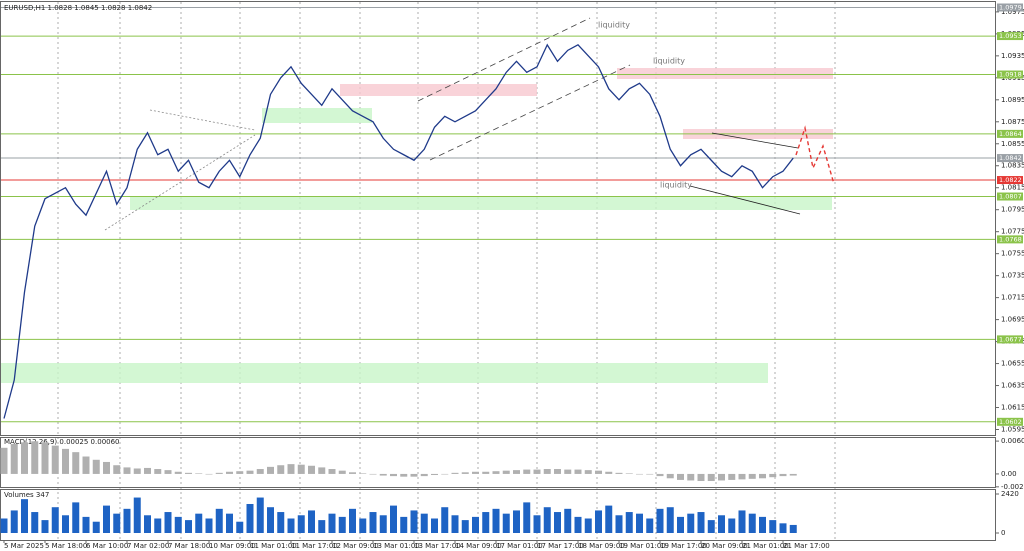 The width and height of the screenshot is (1024, 551). Describe the element at coordinates (642, 546) in the screenshot. I see `x-tick-label: 19 Mar 01:00` at that location.